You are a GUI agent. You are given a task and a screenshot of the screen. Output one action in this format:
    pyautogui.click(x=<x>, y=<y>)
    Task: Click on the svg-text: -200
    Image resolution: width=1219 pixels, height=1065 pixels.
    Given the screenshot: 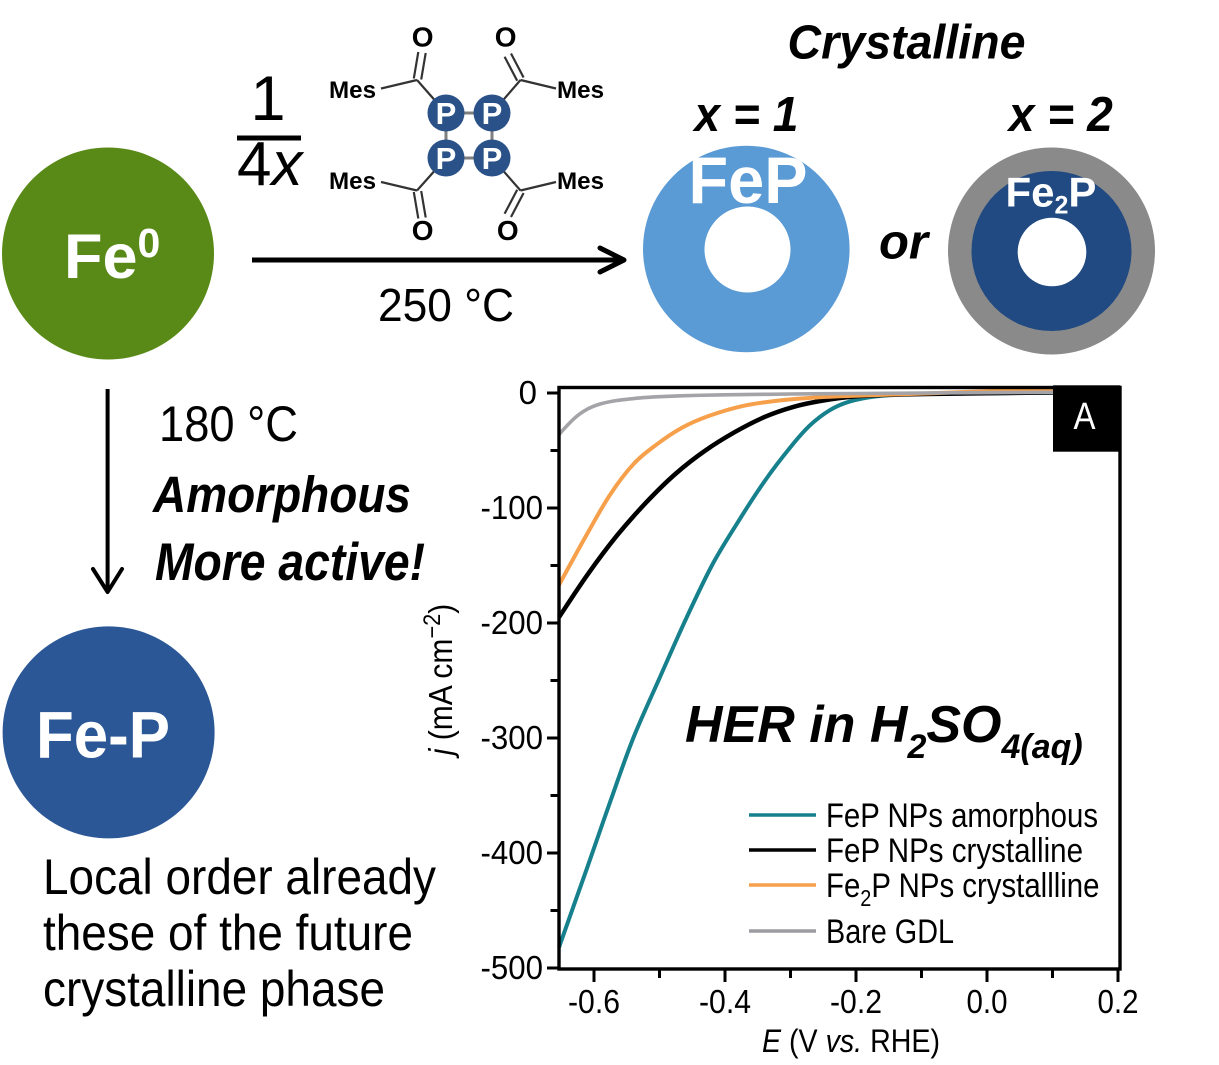 What is the action you would take?
    pyautogui.click(x=512, y=622)
    